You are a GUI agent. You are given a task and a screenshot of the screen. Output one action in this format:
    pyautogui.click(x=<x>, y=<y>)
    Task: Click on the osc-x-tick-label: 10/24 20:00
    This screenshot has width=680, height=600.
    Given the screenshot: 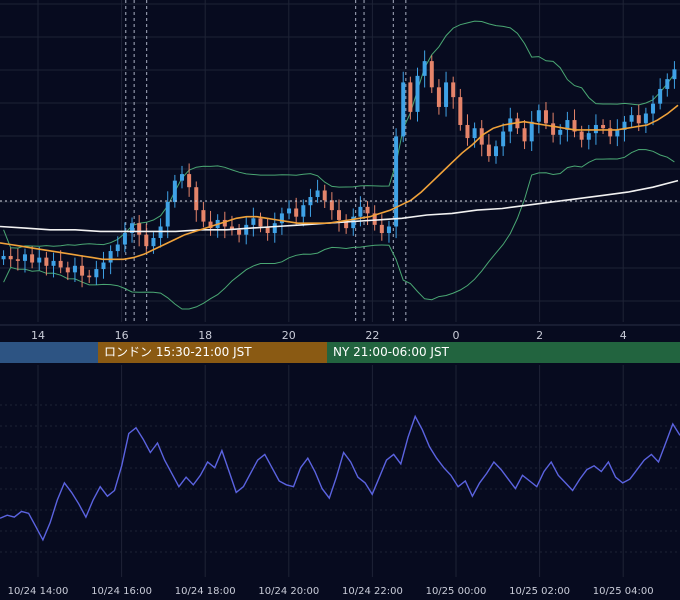 What is the action you would take?
    pyautogui.click(x=288, y=591)
    